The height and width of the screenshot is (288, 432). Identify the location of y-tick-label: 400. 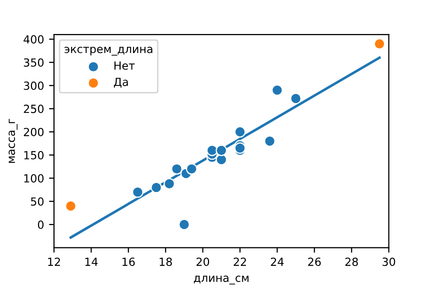
(34, 39).